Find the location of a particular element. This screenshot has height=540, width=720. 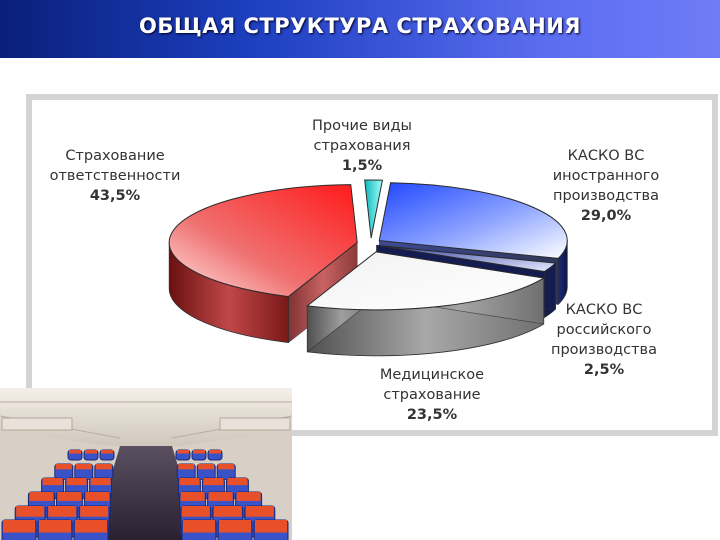

slice-label-kasko-russian: КАСКО ВС российского производства 2,5% is located at coordinates (604, 340).